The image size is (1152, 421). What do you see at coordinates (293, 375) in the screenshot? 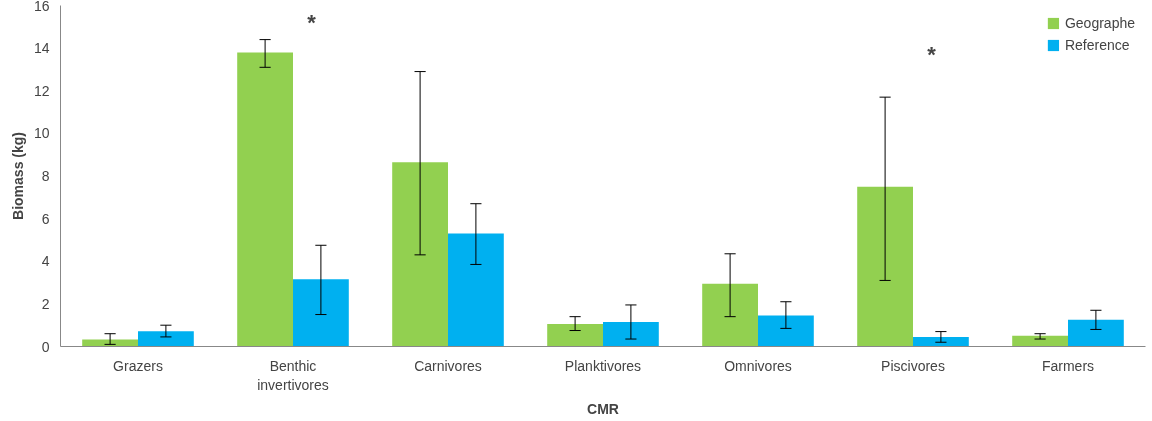
I see `x-tick-label: Benthic invertivores` at bounding box center [293, 375].